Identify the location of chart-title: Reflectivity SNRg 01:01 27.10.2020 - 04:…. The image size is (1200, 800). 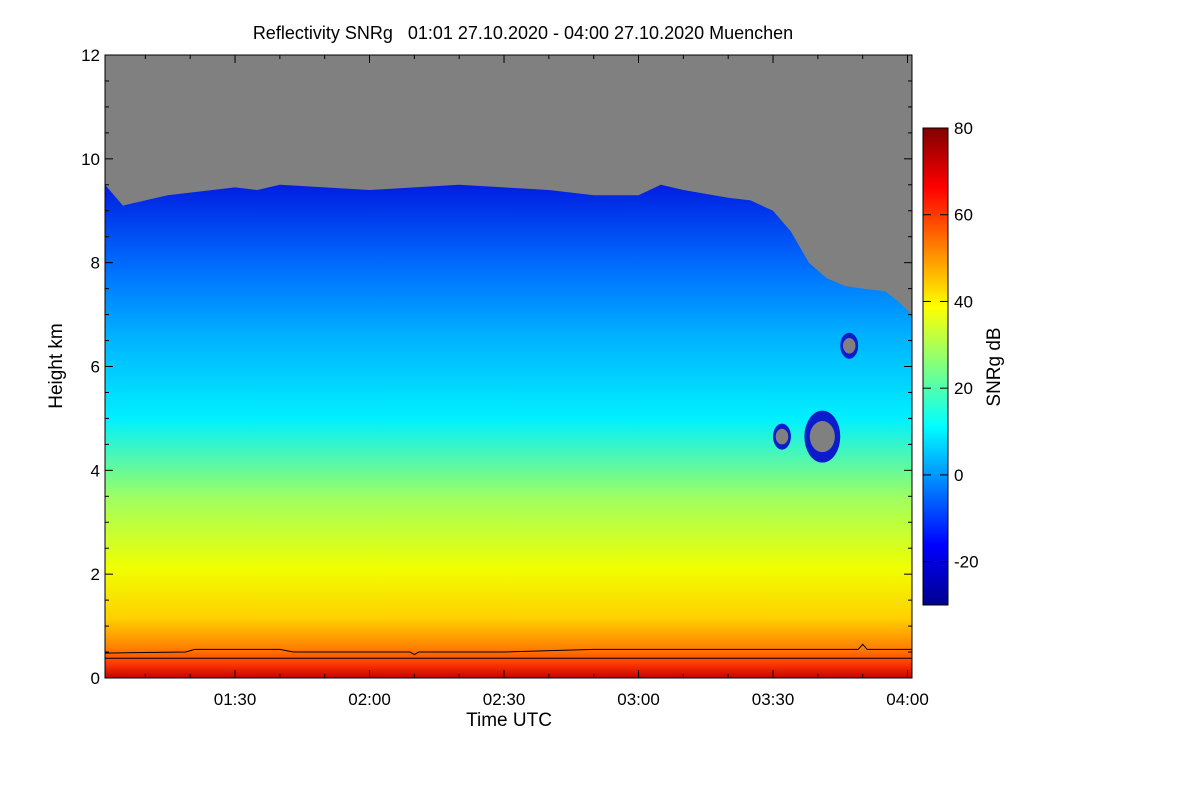
(523, 33).